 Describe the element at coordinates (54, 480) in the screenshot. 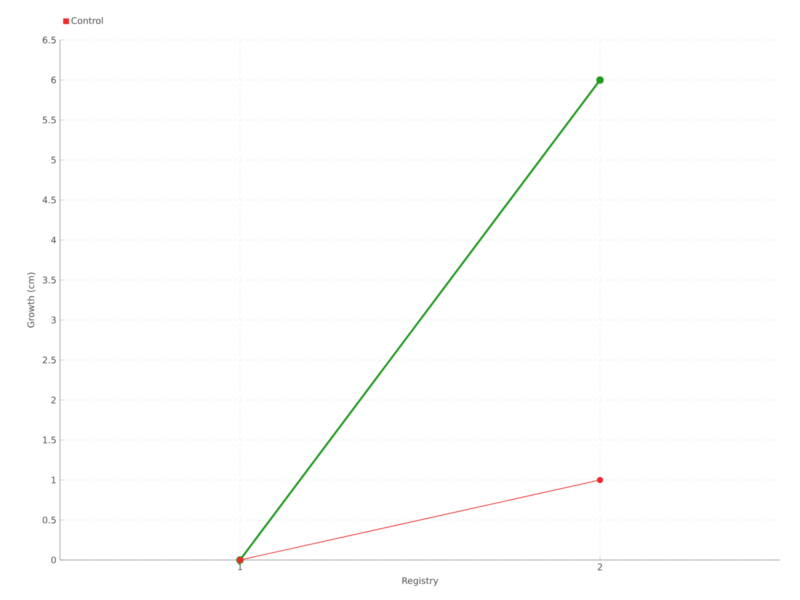

I see `y-tick-label: 1` at that location.